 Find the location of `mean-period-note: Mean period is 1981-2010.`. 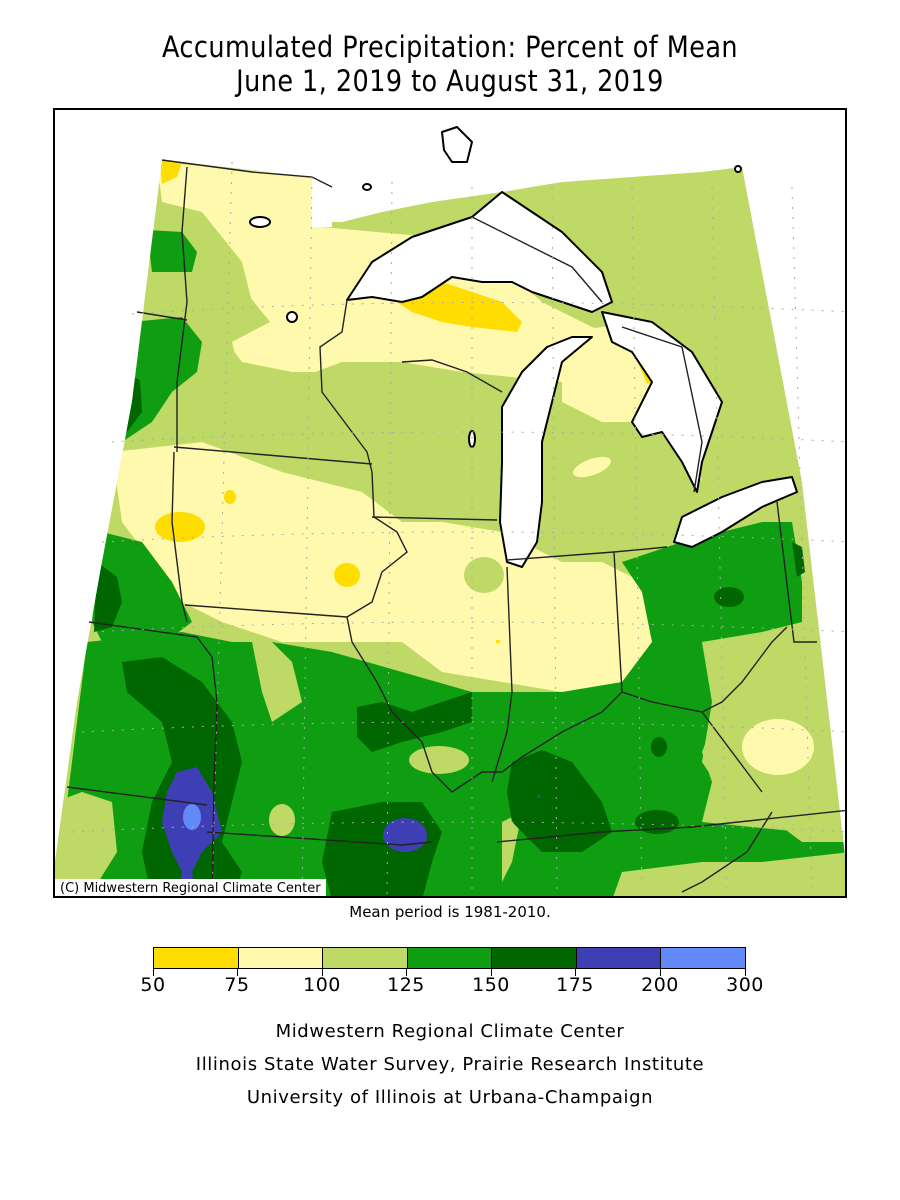

mean-period-note: Mean period is 1981-2010. is located at coordinates (450, 912).